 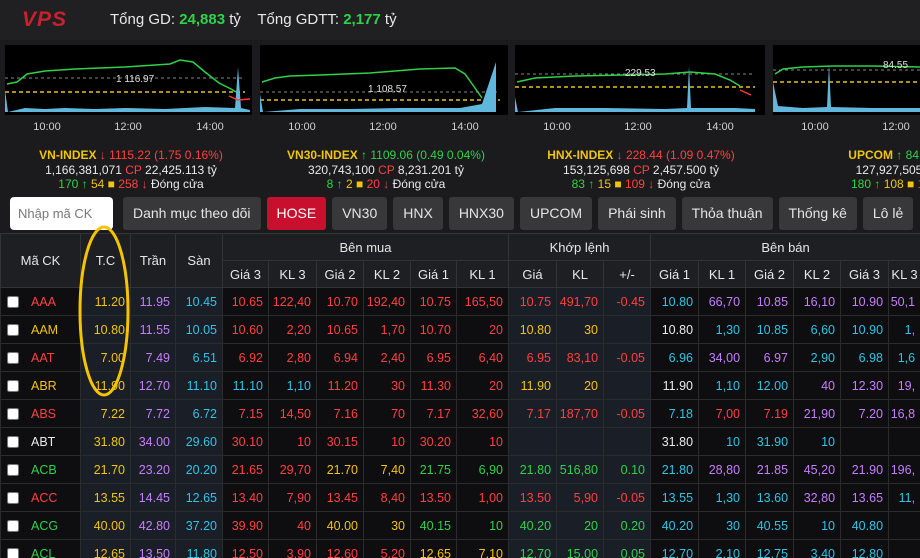 I want to click on index-line, so click(x=847, y=70).